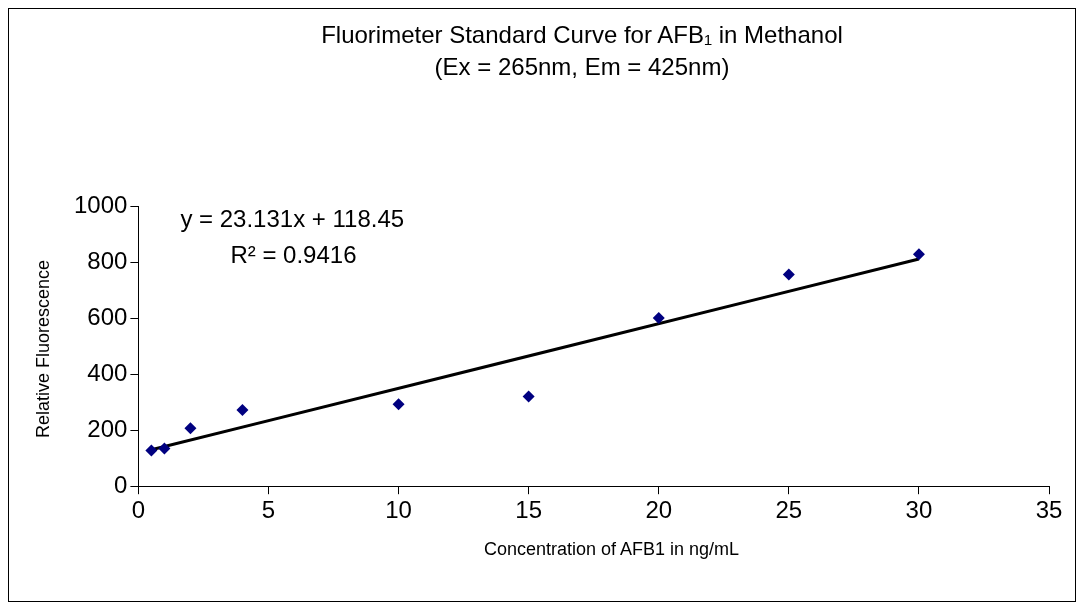 This screenshot has width=1084, height=610. I want to click on x-tick-label: 25, so click(789, 510).